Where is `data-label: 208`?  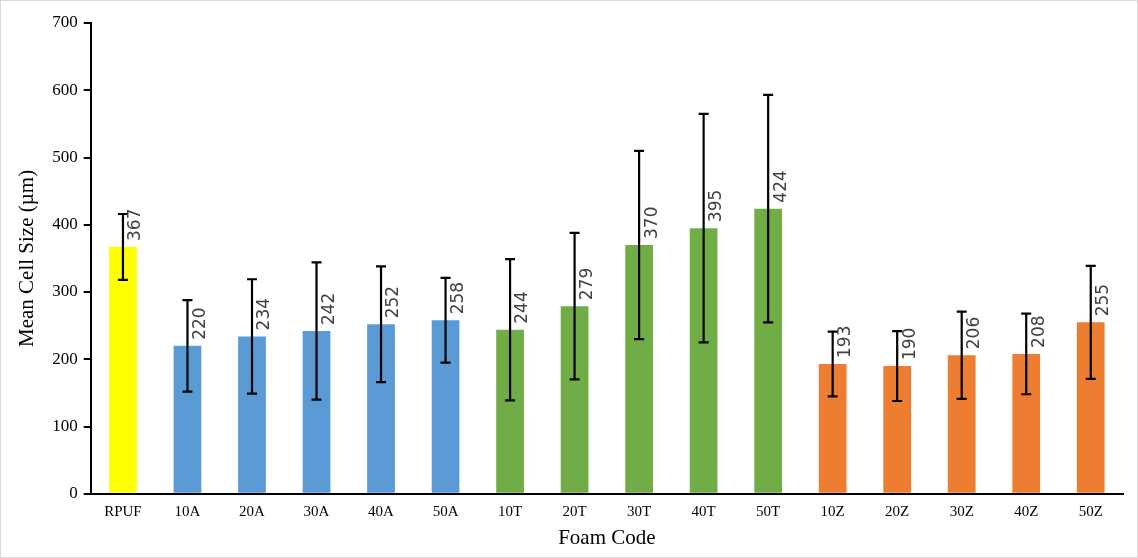
data-label: 208 is located at coordinates (1037, 331).